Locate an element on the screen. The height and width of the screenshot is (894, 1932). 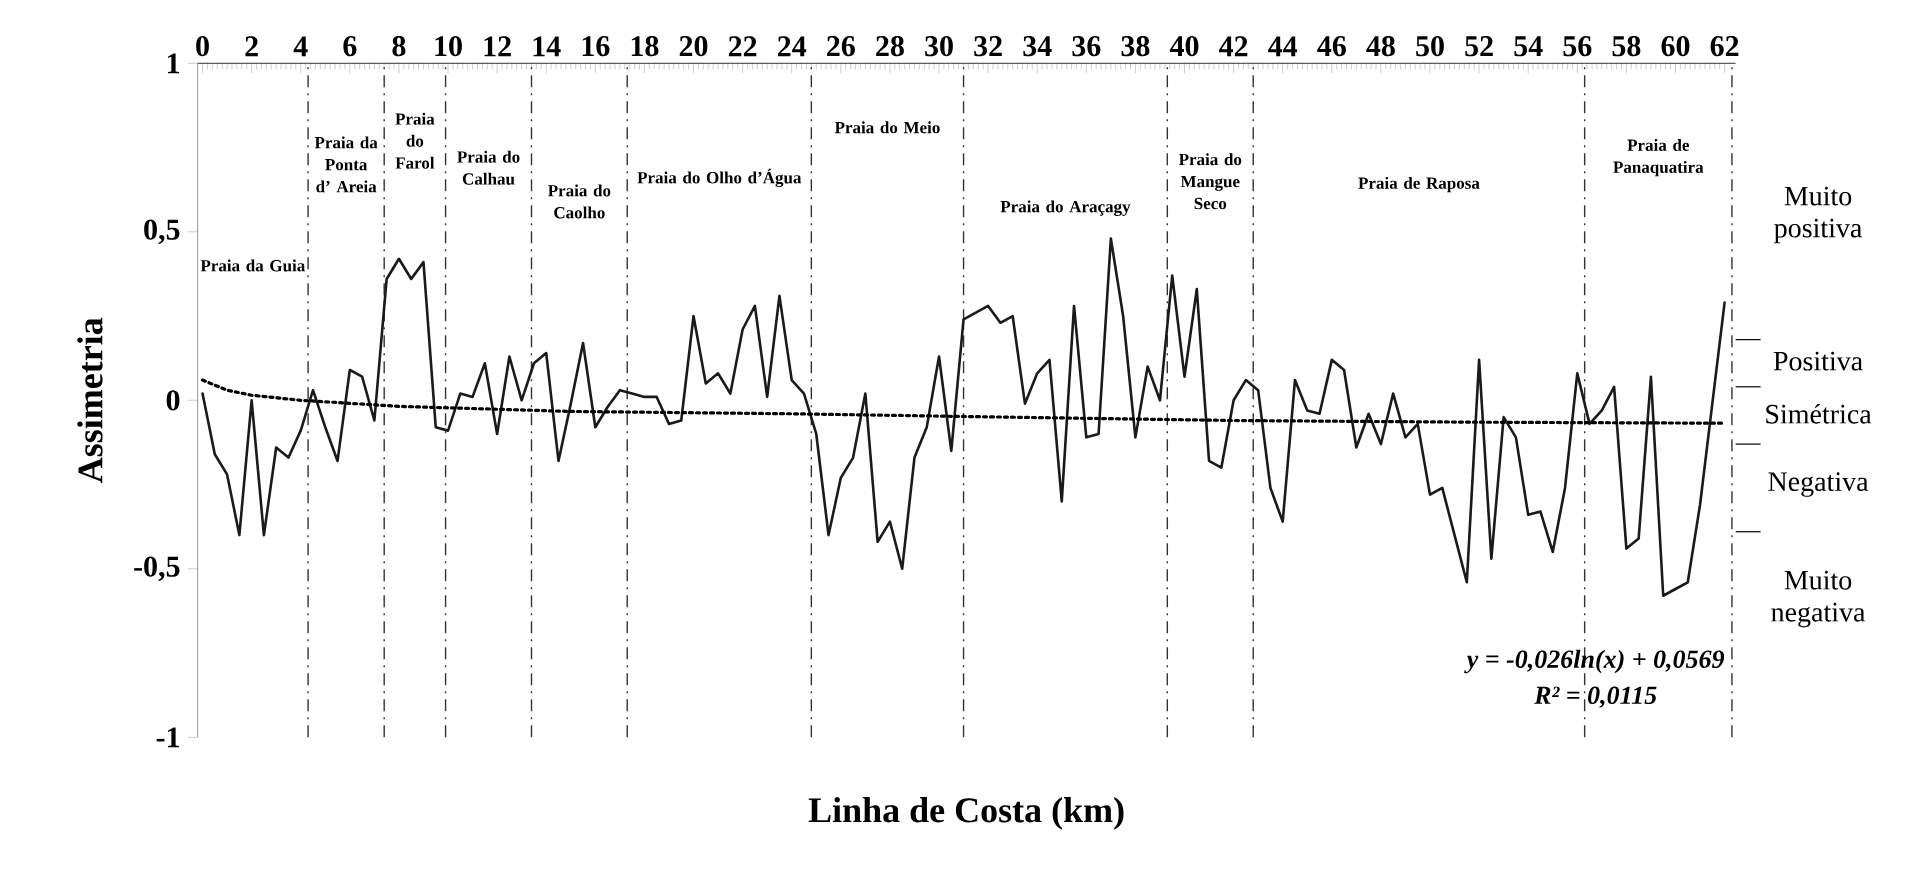
x-tick-label: 54 is located at coordinates (1528, 46).